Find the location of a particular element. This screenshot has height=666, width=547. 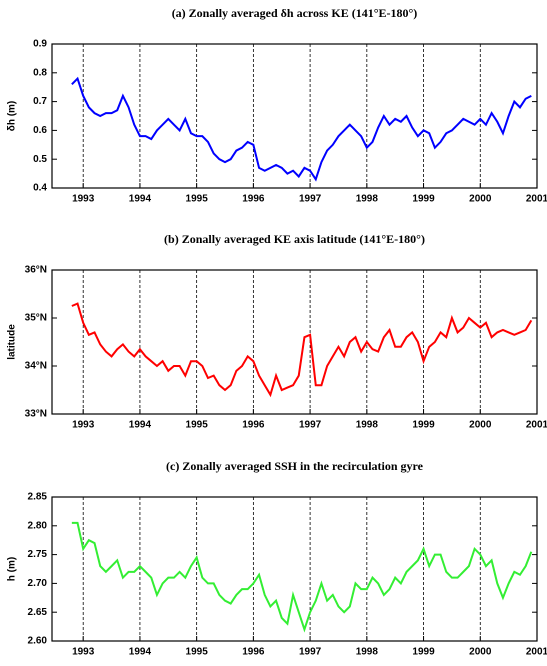

y-tick-label: 2.80 is located at coordinates (38, 525).